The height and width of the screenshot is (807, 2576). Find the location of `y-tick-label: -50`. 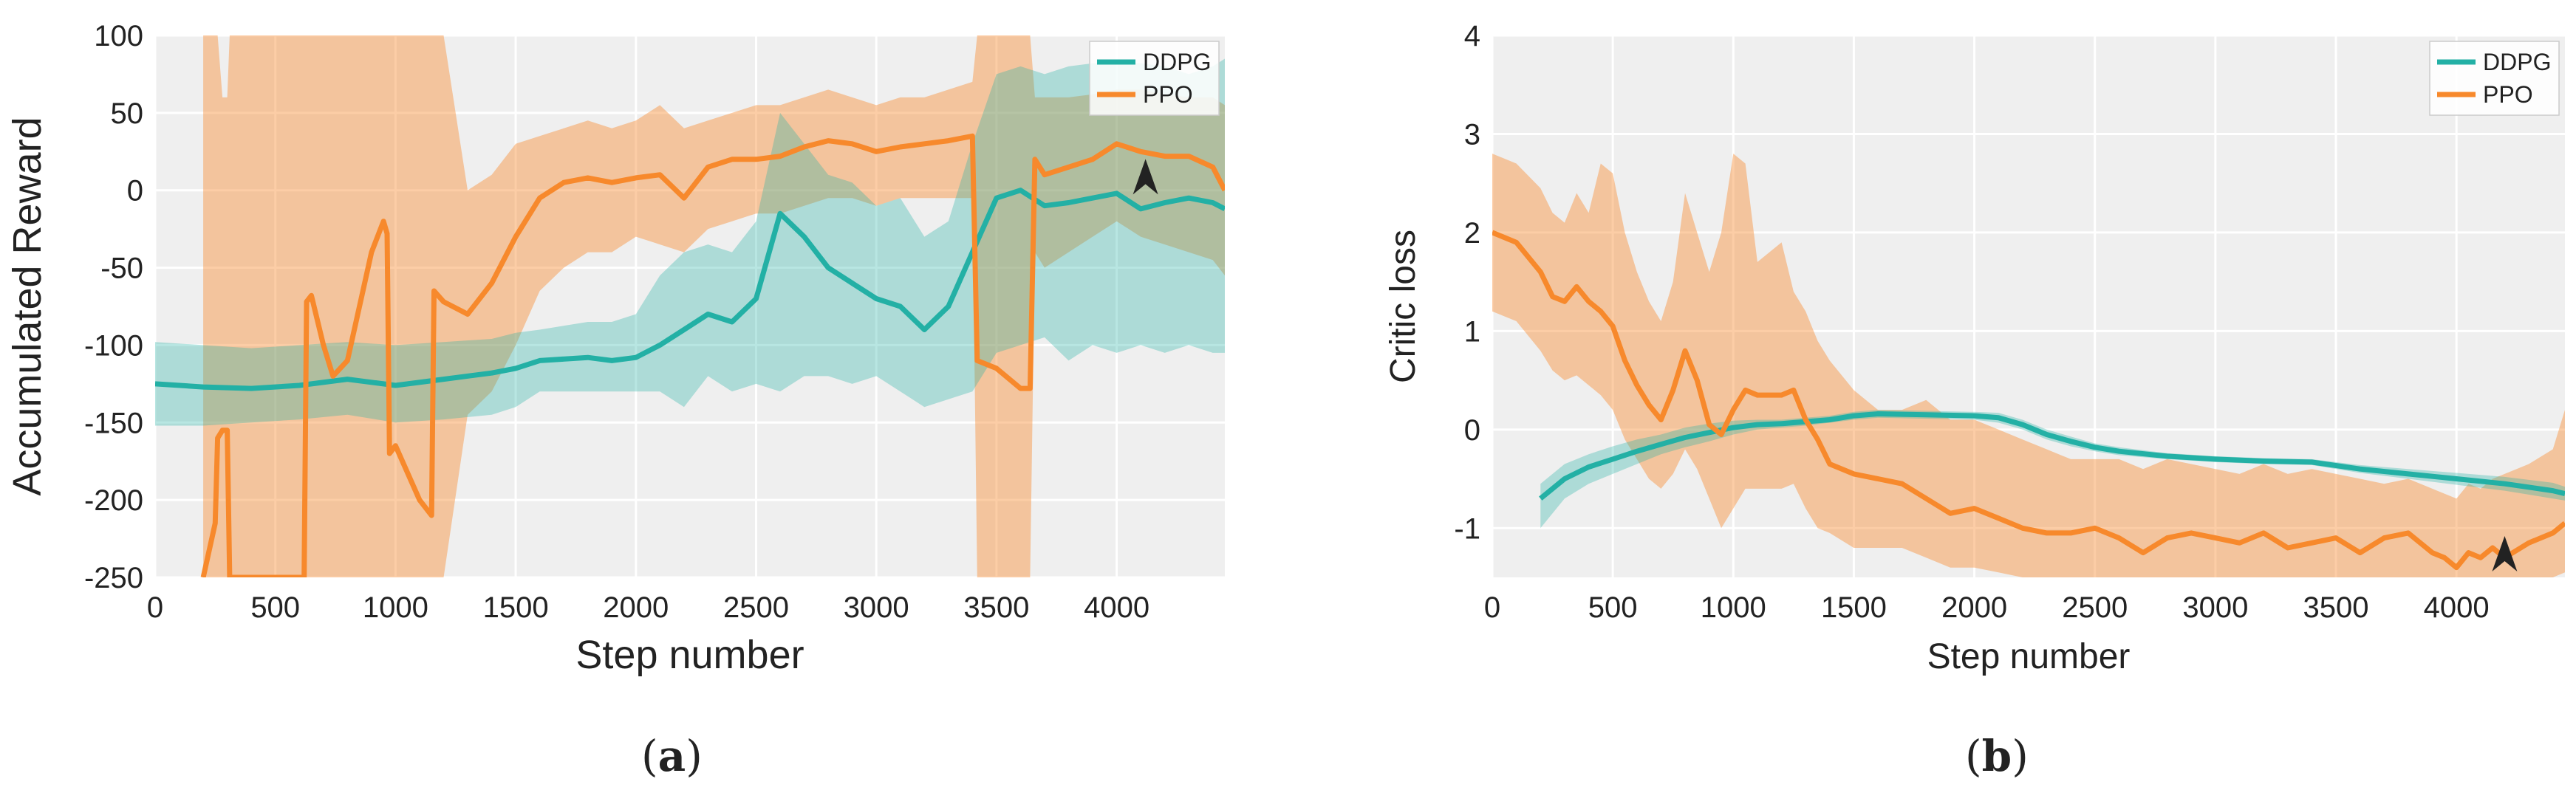

y-tick-label: -50 is located at coordinates (121, 269).